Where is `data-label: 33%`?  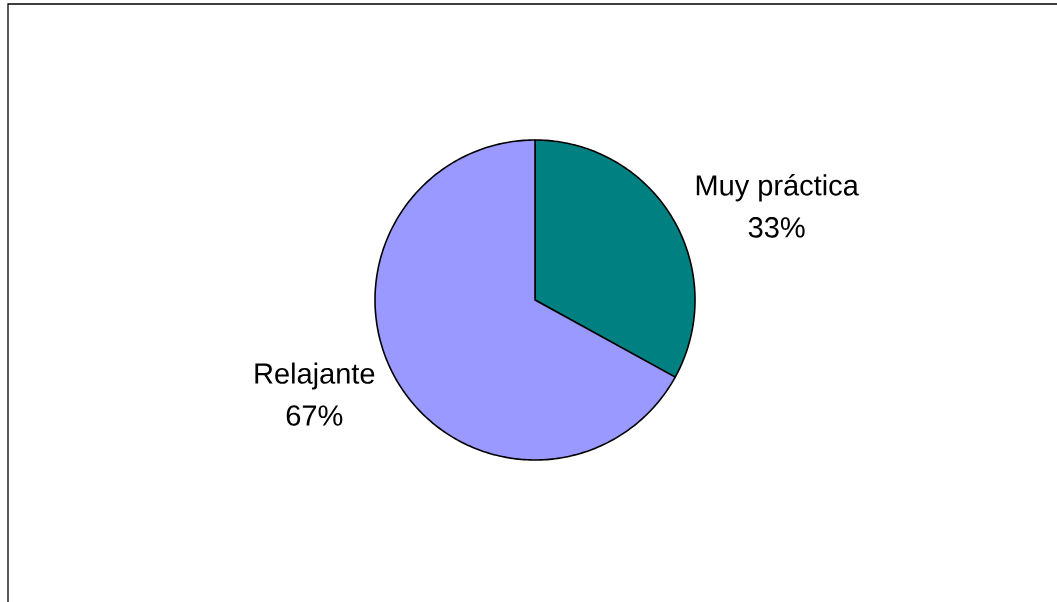 data-label: 33% is located at coordinates (776, 227).